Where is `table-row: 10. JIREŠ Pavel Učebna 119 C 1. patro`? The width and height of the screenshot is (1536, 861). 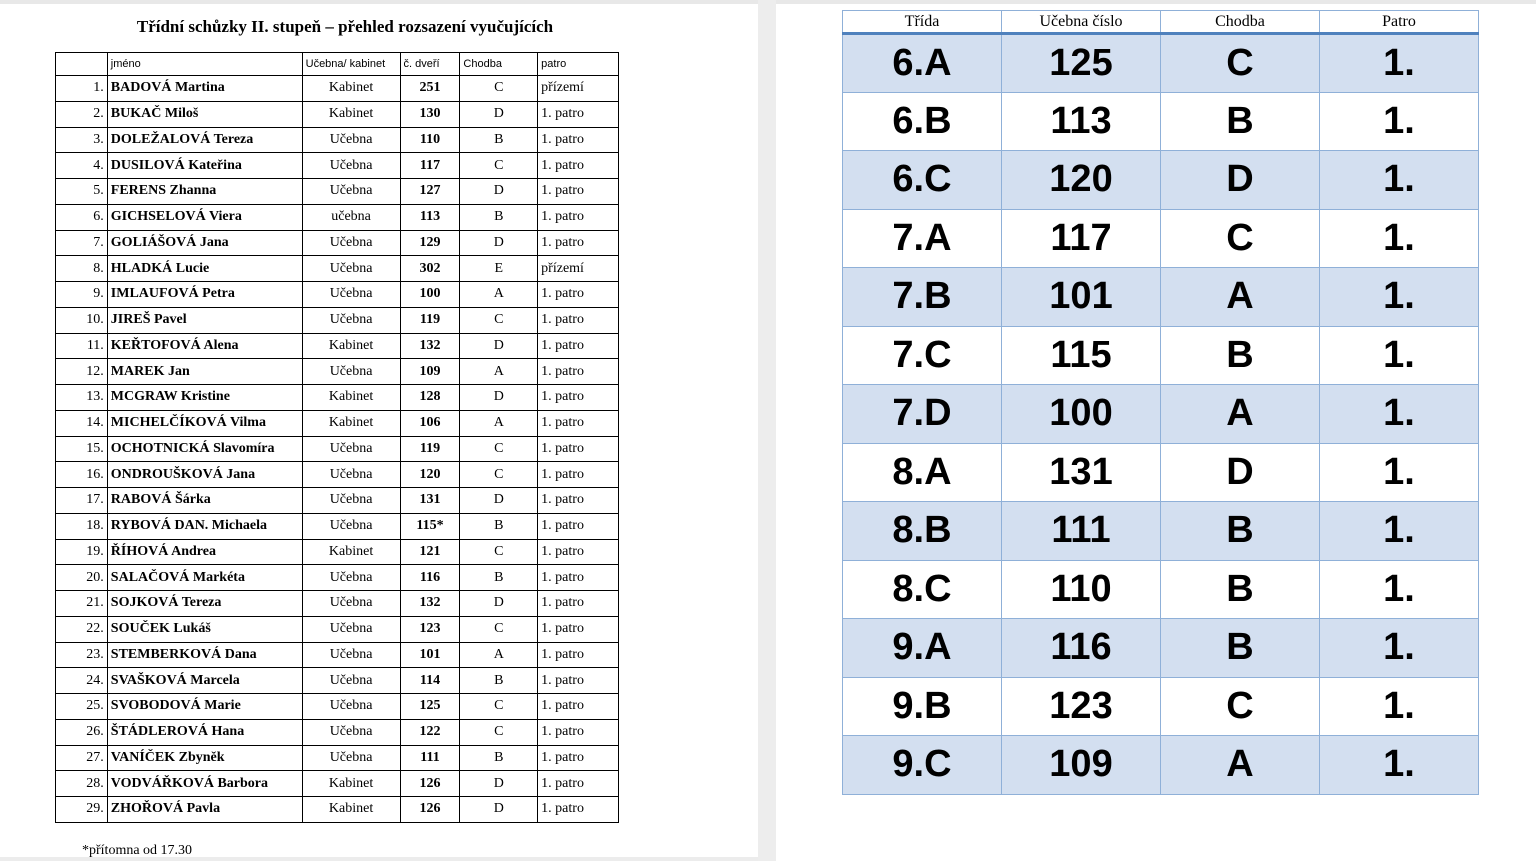 table-row: 10. JIREŠ Pavel Učebna 119 C 1. patro is located at coordinates (337, 320).